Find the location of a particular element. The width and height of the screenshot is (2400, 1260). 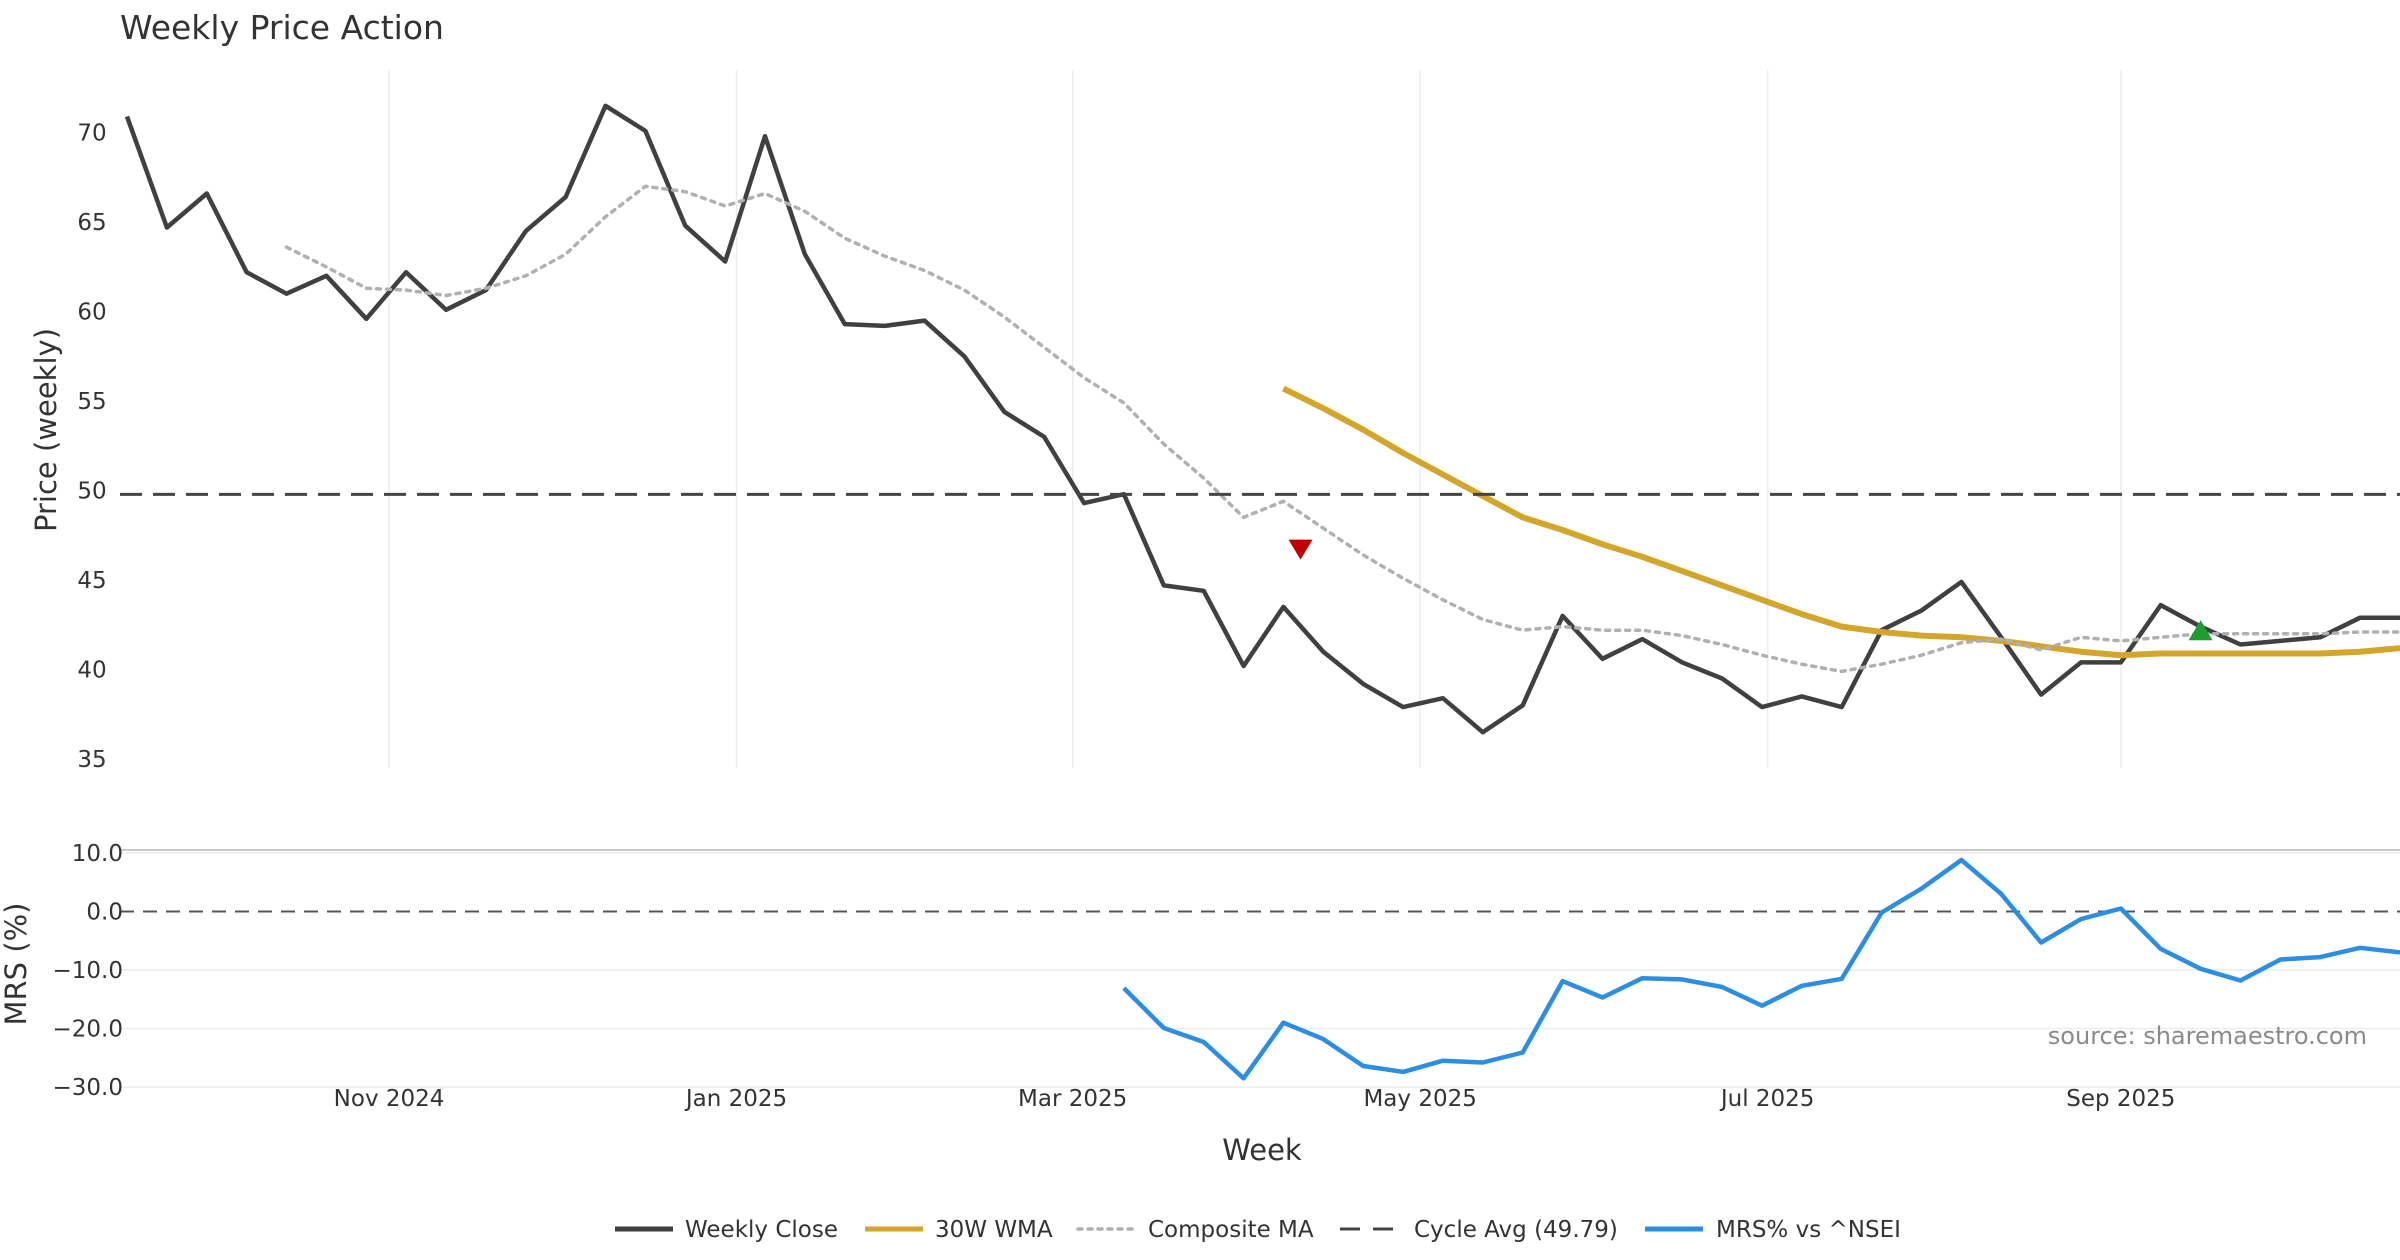

mrs-y-ticks: 10.0 0.0 −10.0 −20.0 −30.0 is located at coordinates (88, 971).